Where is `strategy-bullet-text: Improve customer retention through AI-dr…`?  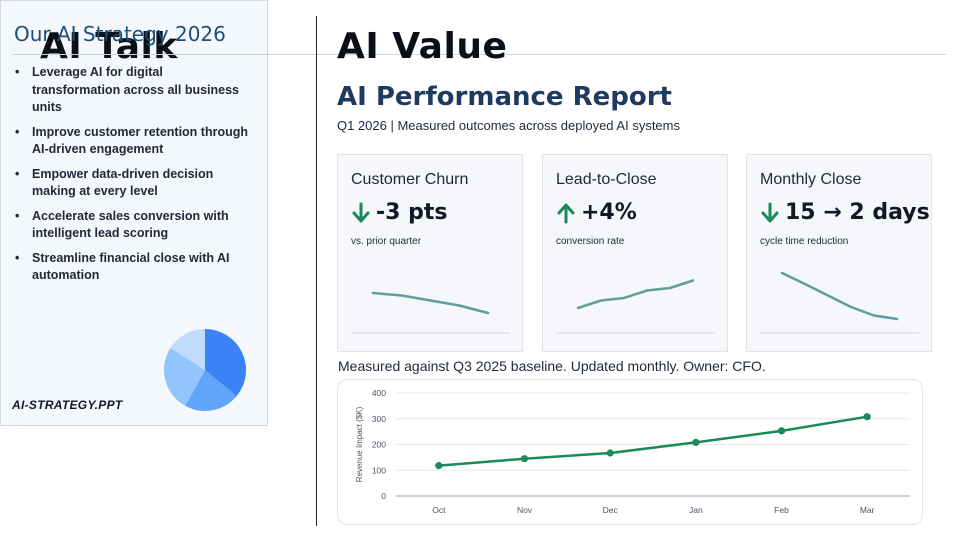
strategy-bullet-text: Improve customer retention through AI-dr… is located at coordinates (140, 140).